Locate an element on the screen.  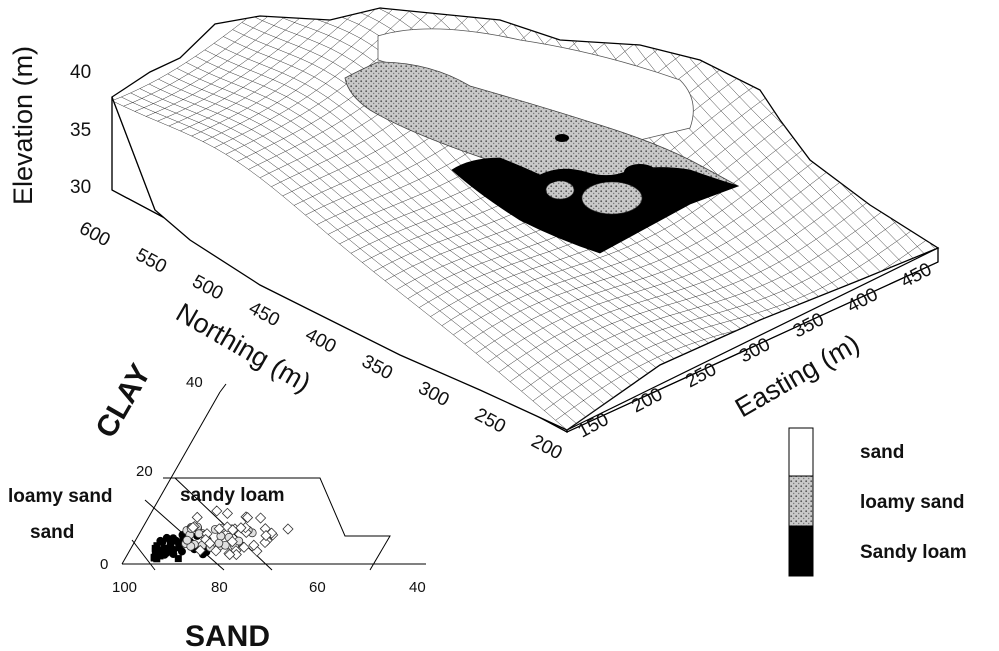
northing-tick: 550 is located at coordinates (151, 260).